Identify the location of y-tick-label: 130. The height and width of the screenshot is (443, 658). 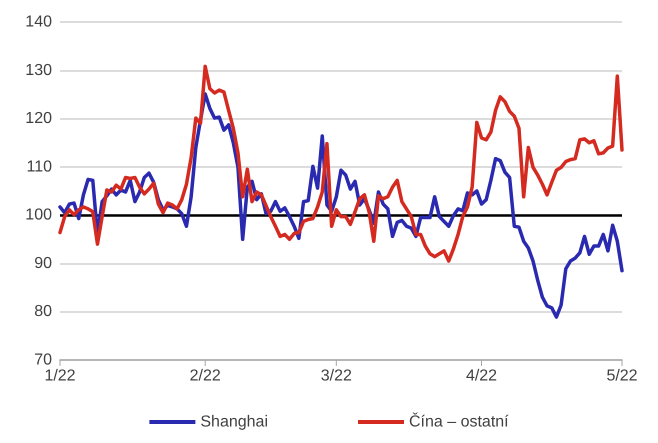
(38, 70).